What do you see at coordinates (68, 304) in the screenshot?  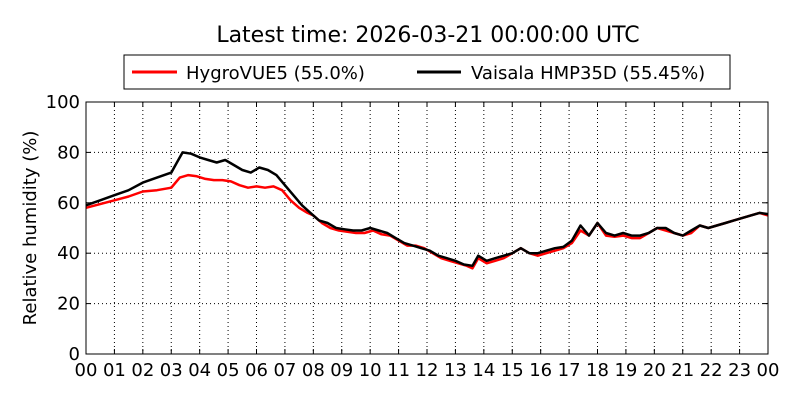 I see `y-tick-label: 20` at bounding box center [68, 304].